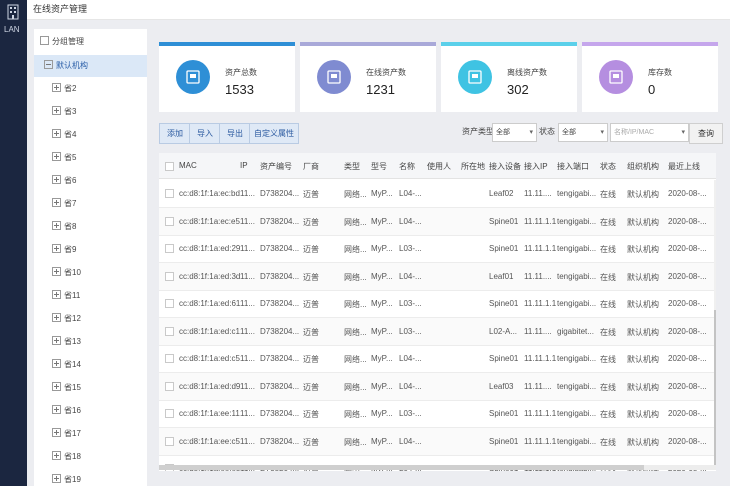  What do you see at coordinates (90, 66) in the screenshot?
I see `tree-root-default-org: 默认机构` at bounding box center [90, 66].